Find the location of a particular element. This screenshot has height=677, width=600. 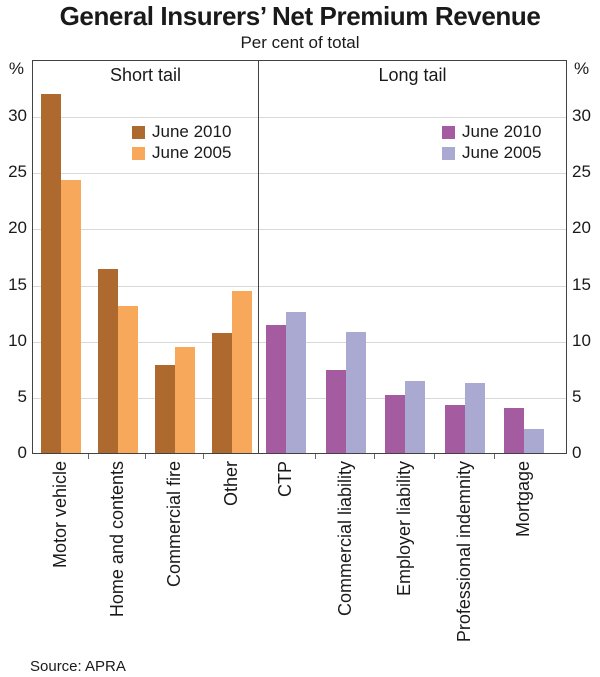

y-axis-unit-left: % is located at coordinates (16, 68).